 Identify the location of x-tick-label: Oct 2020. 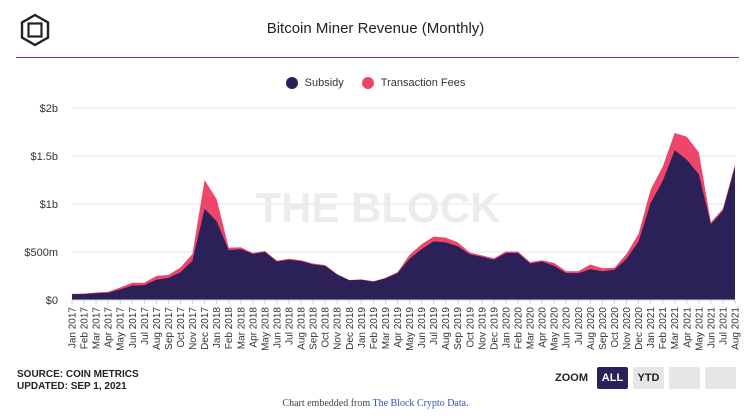
(615, 327).